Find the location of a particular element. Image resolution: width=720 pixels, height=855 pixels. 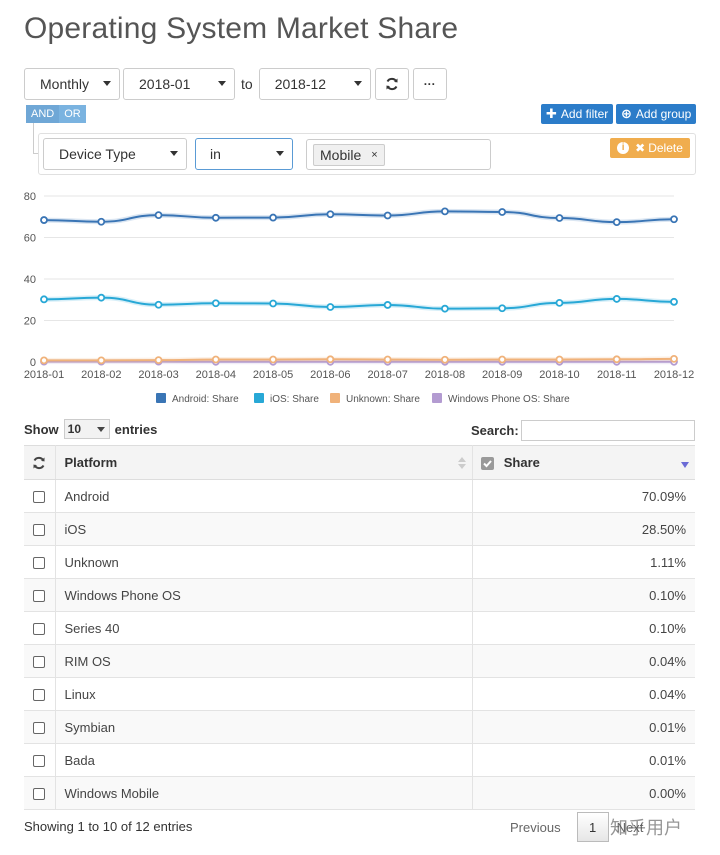

field-select: Device Type is located at coordinates (115, 154).